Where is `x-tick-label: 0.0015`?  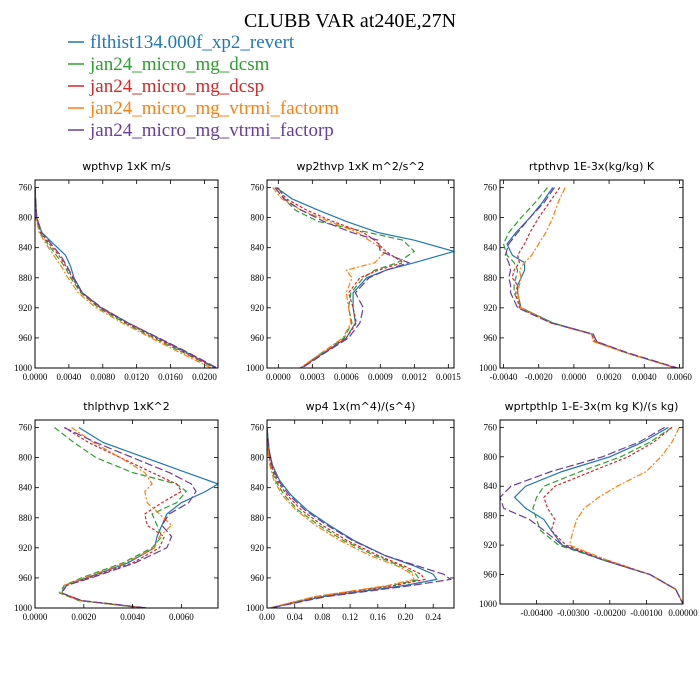 x-tick-label: 0.0015 is located at coordinates (448, 377).